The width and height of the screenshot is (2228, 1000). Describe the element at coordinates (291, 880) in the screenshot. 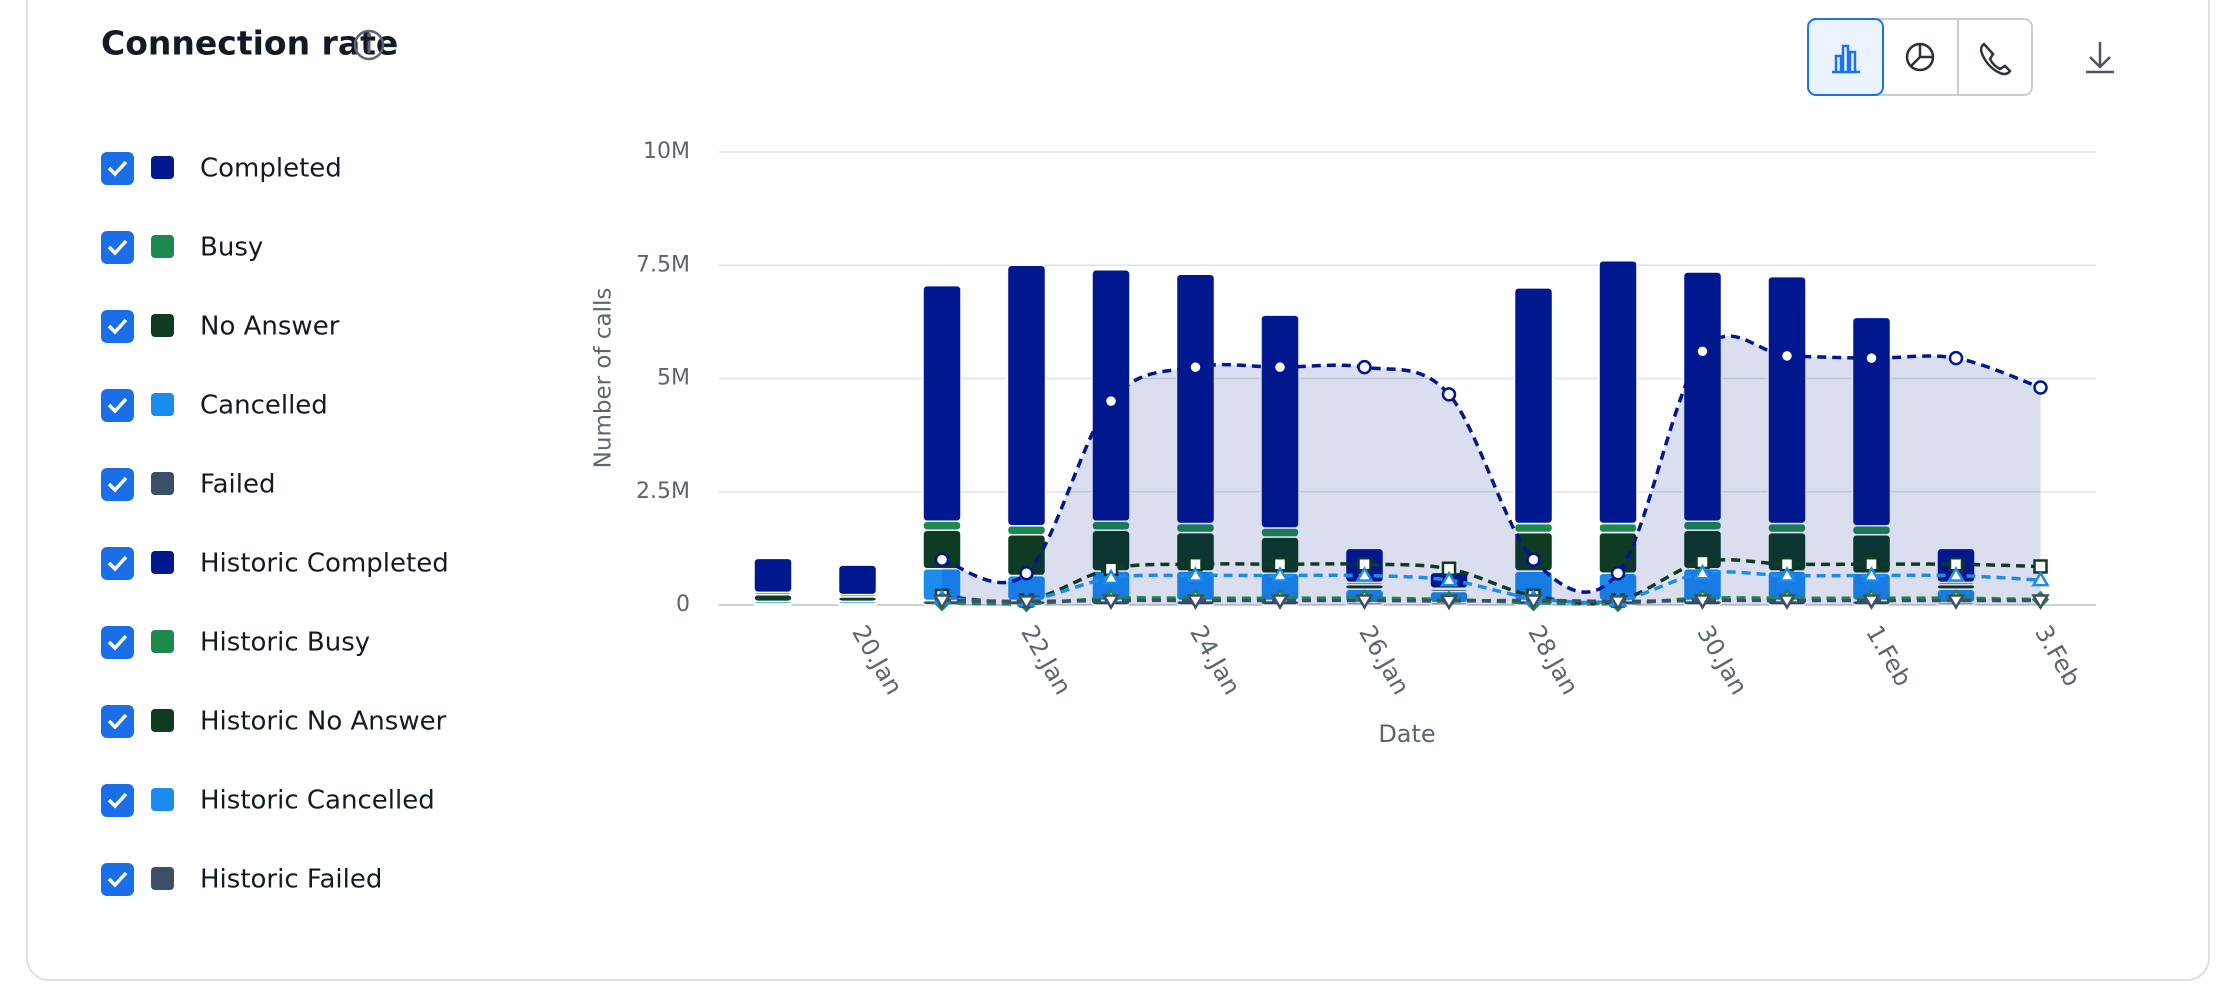

I see `legend-label: Historic Failed` at that location.